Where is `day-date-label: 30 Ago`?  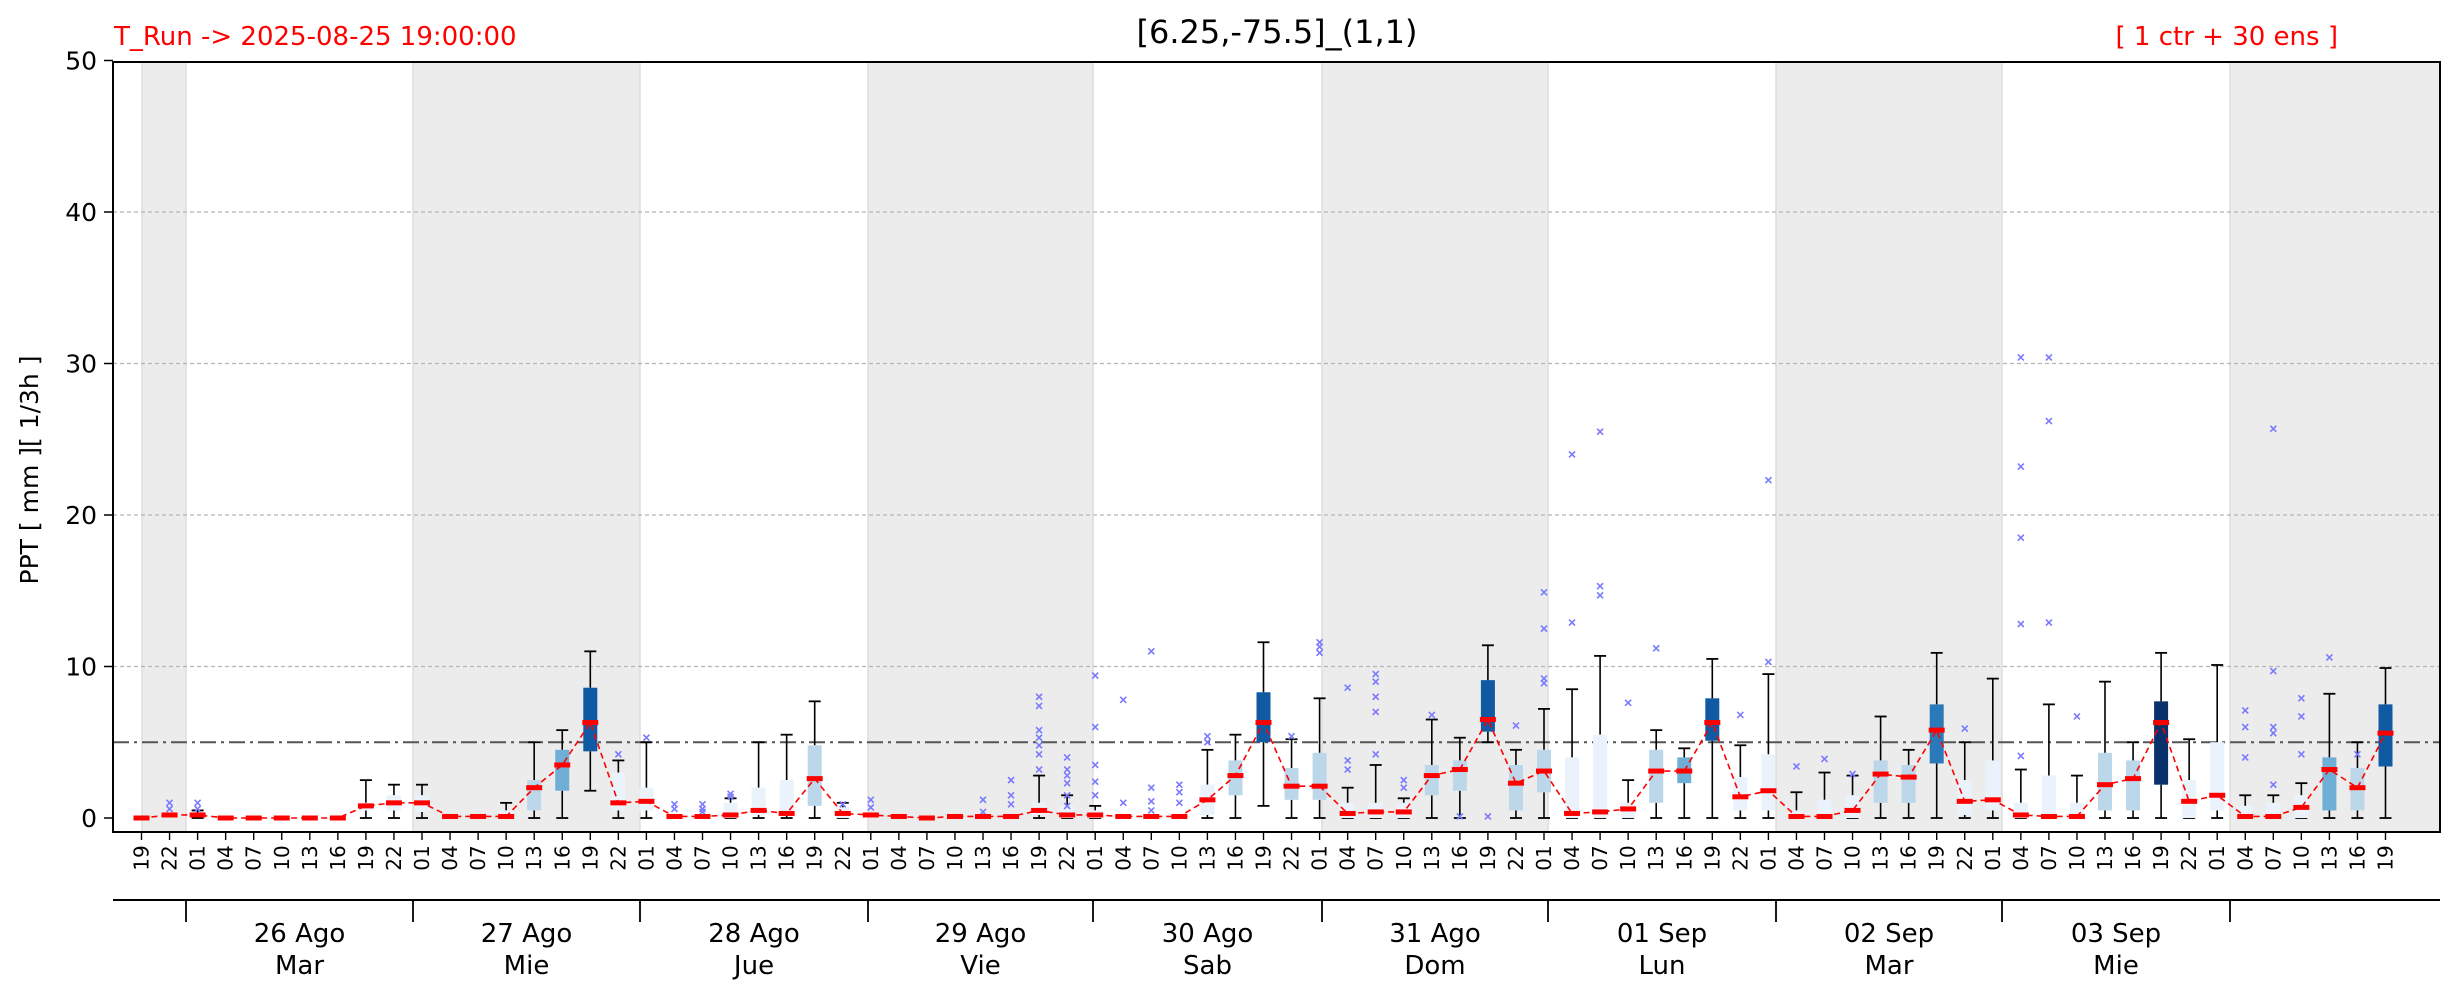
day-date-label: 30 Ago is located at coordinates (1208, 934).